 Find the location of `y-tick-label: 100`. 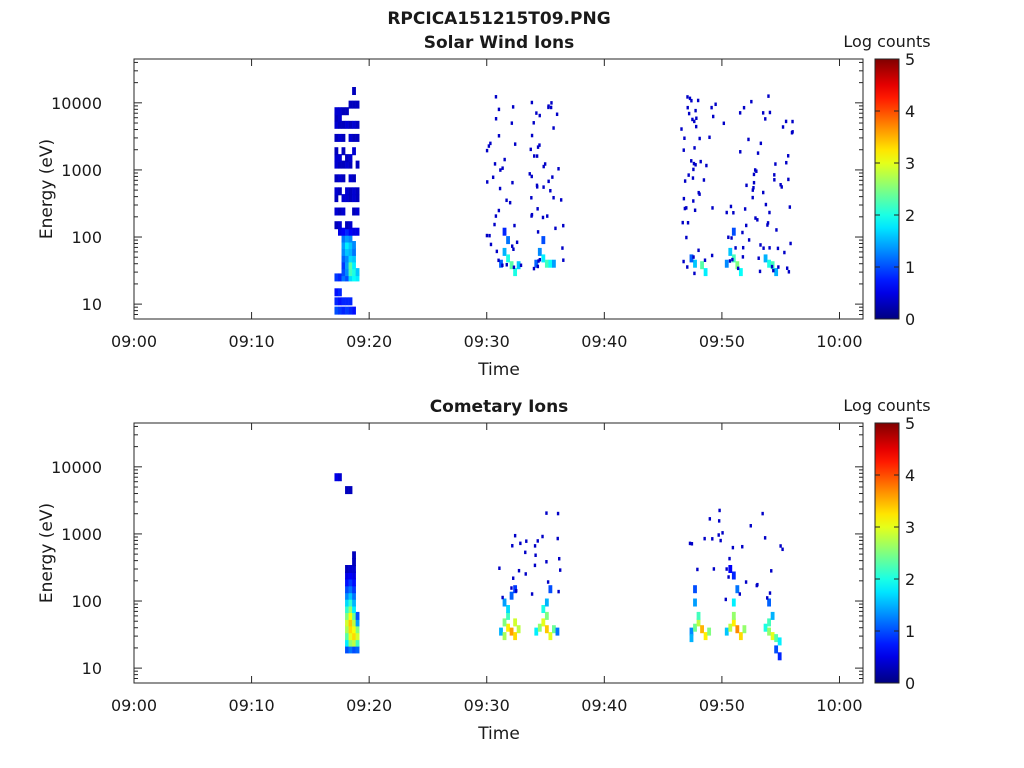

y-tick-label: 100 is located at coordinates (86, 601).